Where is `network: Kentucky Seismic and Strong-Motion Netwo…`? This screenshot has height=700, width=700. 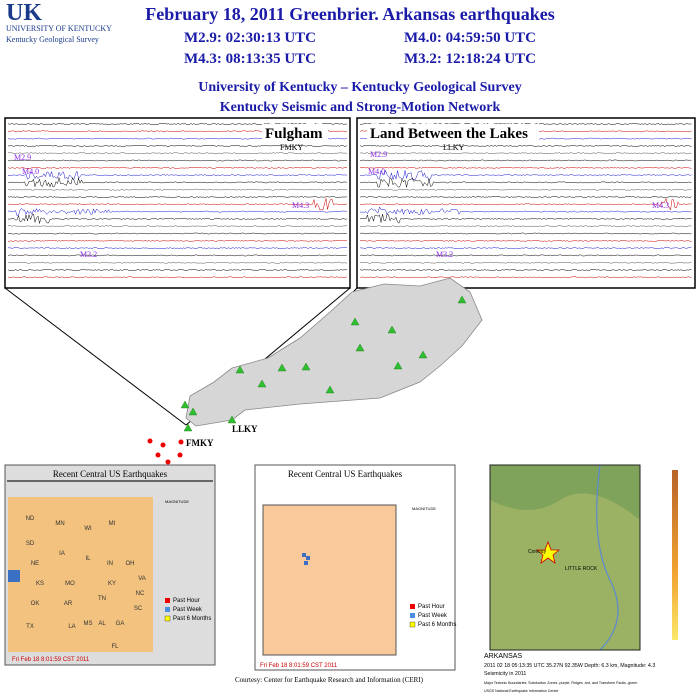 network: Kentucky Seismic and Strong-Motion Netwo… is located at coordinates (360, 107).